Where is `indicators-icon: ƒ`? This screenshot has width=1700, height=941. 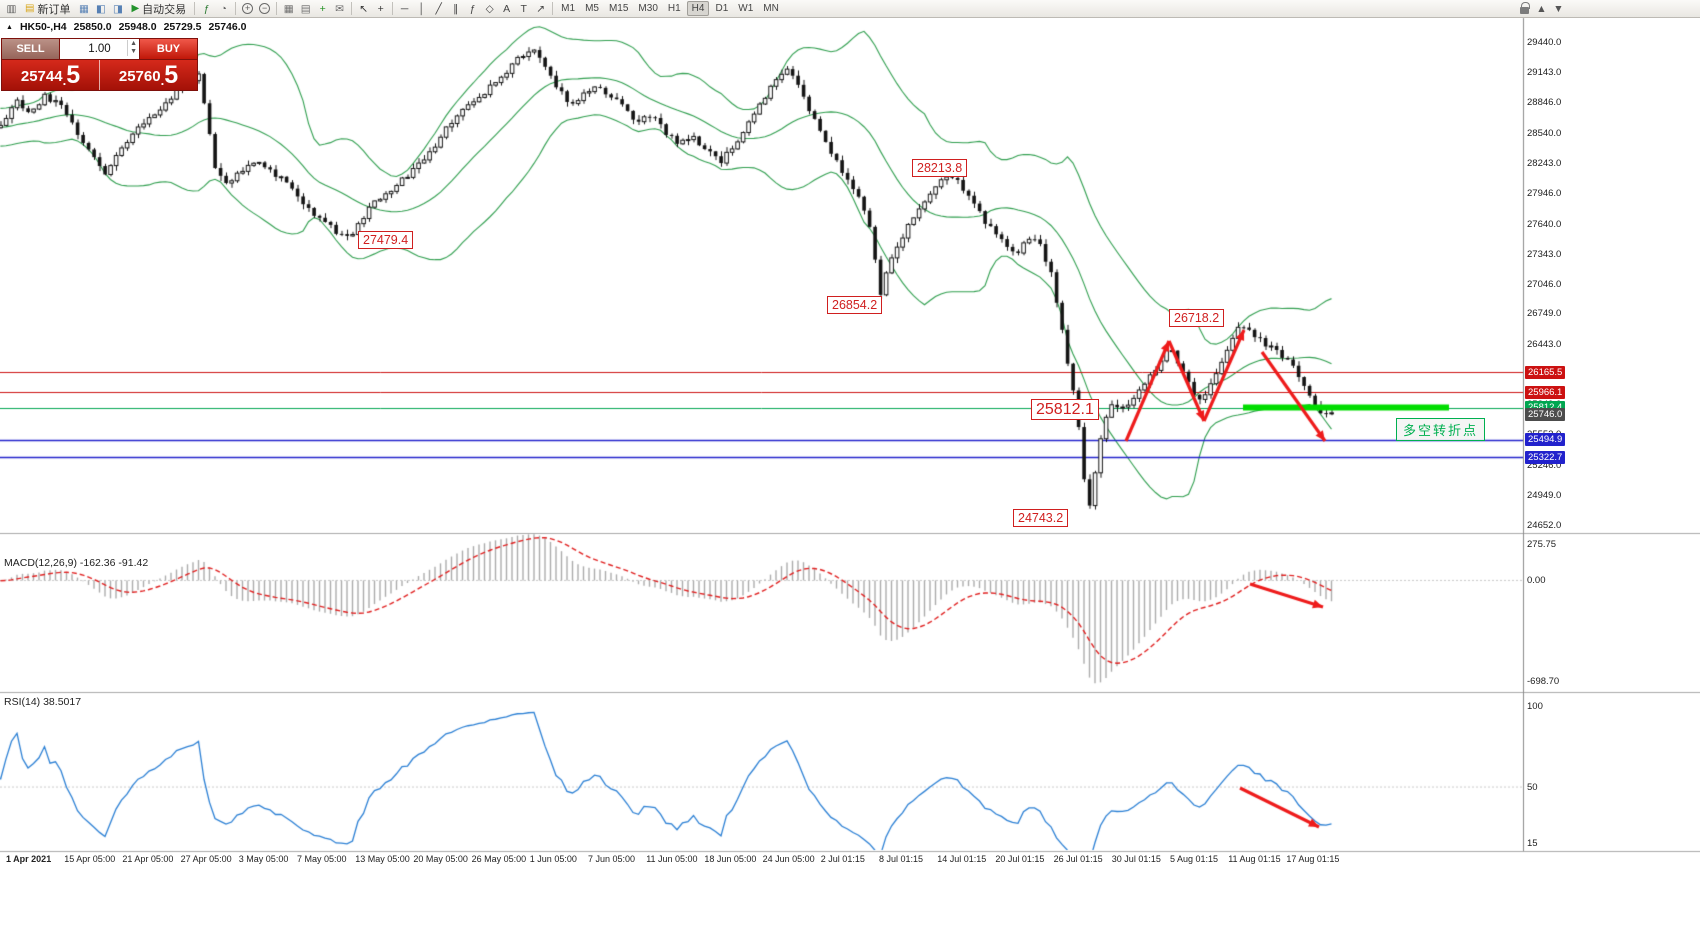 indicators-icon: ƒ is located at coordinates (206, 8).